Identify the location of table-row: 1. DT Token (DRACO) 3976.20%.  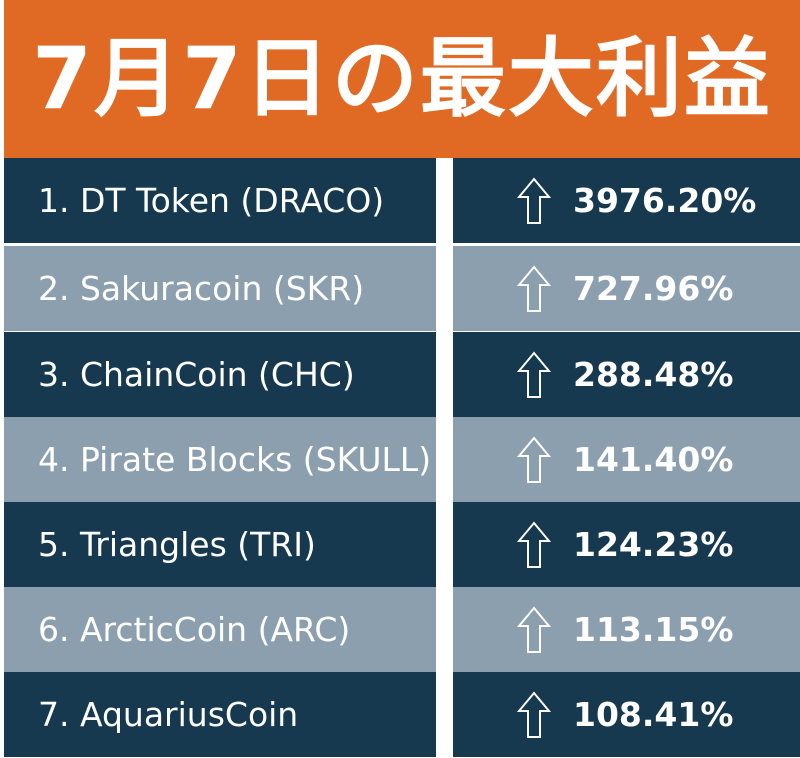
(402, 200).